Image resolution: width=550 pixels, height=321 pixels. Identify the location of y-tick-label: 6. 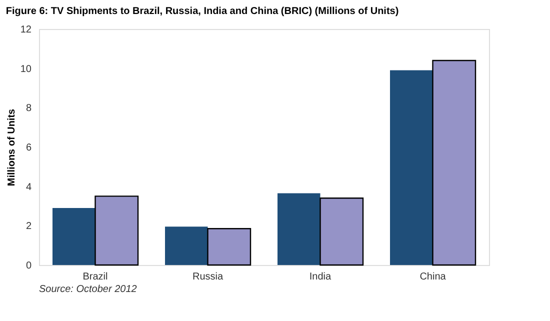
(29, 148).